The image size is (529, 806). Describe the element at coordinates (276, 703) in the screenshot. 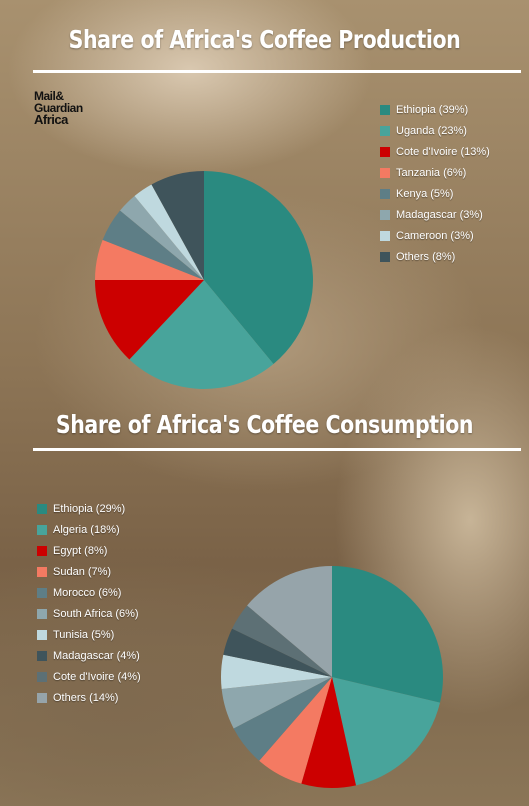

I see `pie-slice-south-africa` at that location.